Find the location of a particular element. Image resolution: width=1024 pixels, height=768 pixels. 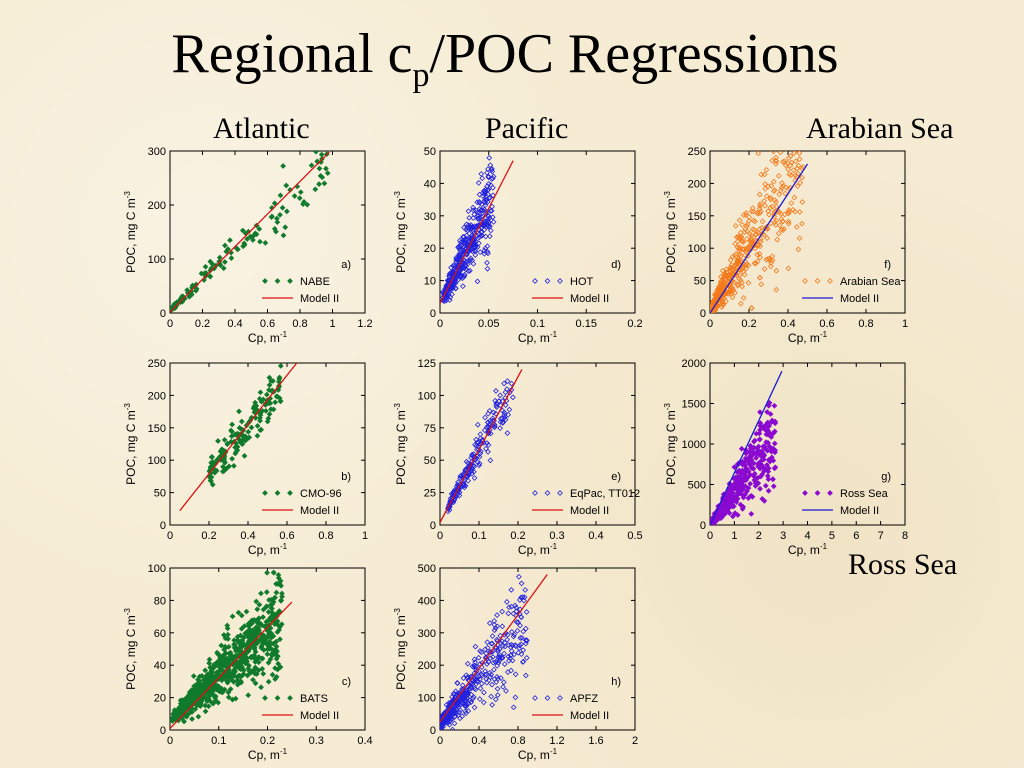

y-tick-label: 250 is located at coordinates (157, 364).